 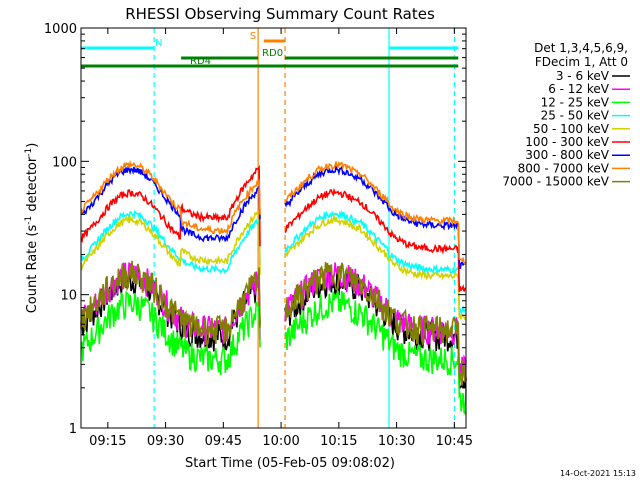 I want to click on x-tick-label-2: 09:45, so click(x=223, y=441).